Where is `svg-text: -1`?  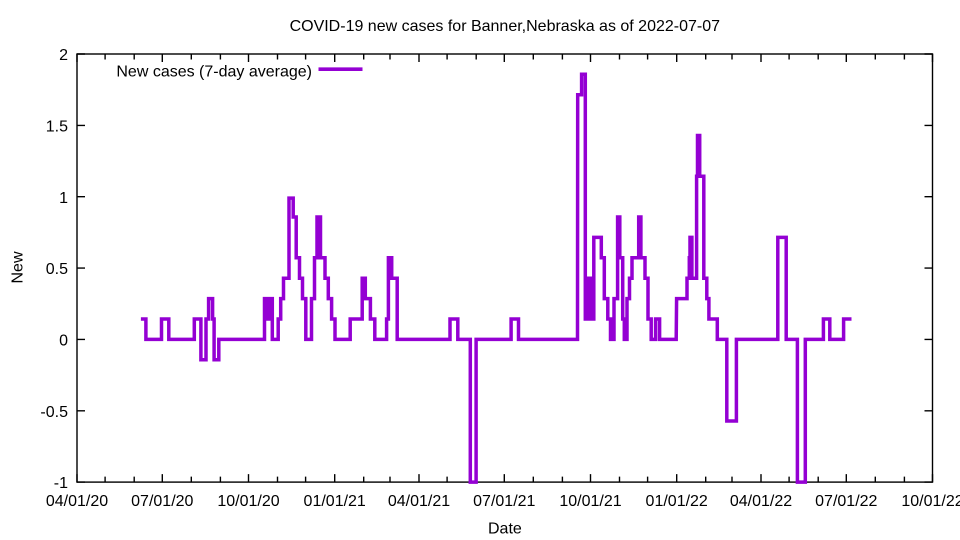
svg-text: -1 is located at coordinates (61, 483).